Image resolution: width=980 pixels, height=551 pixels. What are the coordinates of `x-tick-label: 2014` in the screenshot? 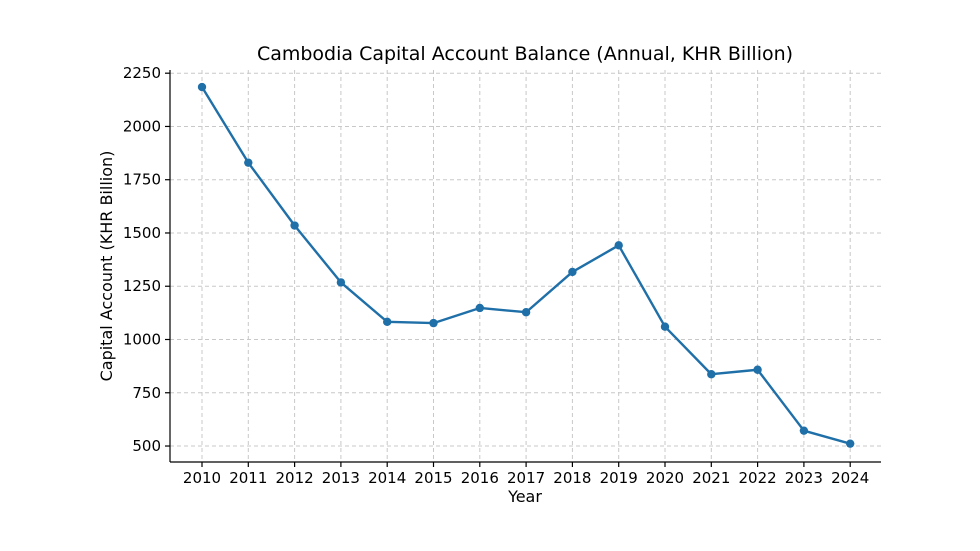 It's located at (387, 478).